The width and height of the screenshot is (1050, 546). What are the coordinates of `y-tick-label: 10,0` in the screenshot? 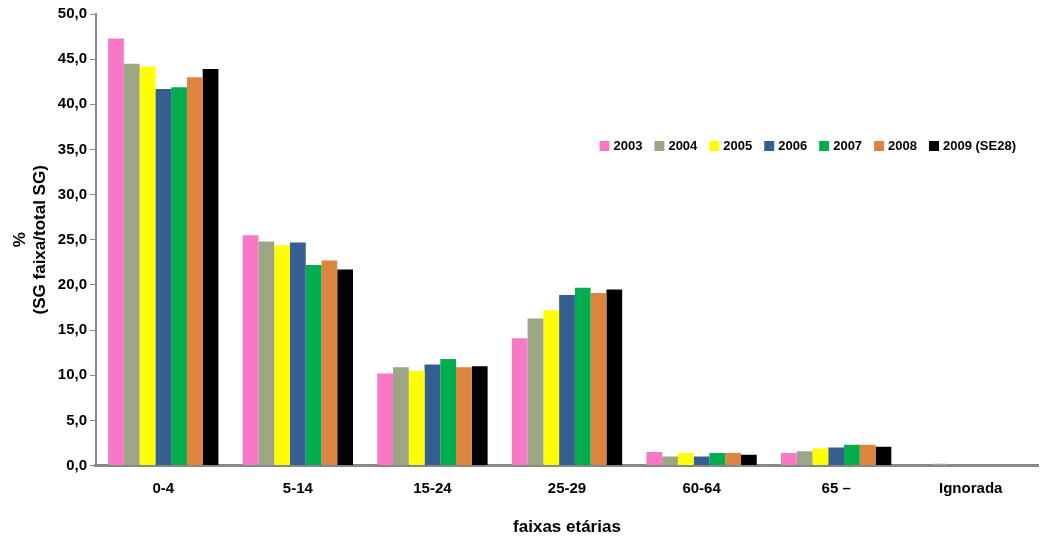 It's located at (72, 374).